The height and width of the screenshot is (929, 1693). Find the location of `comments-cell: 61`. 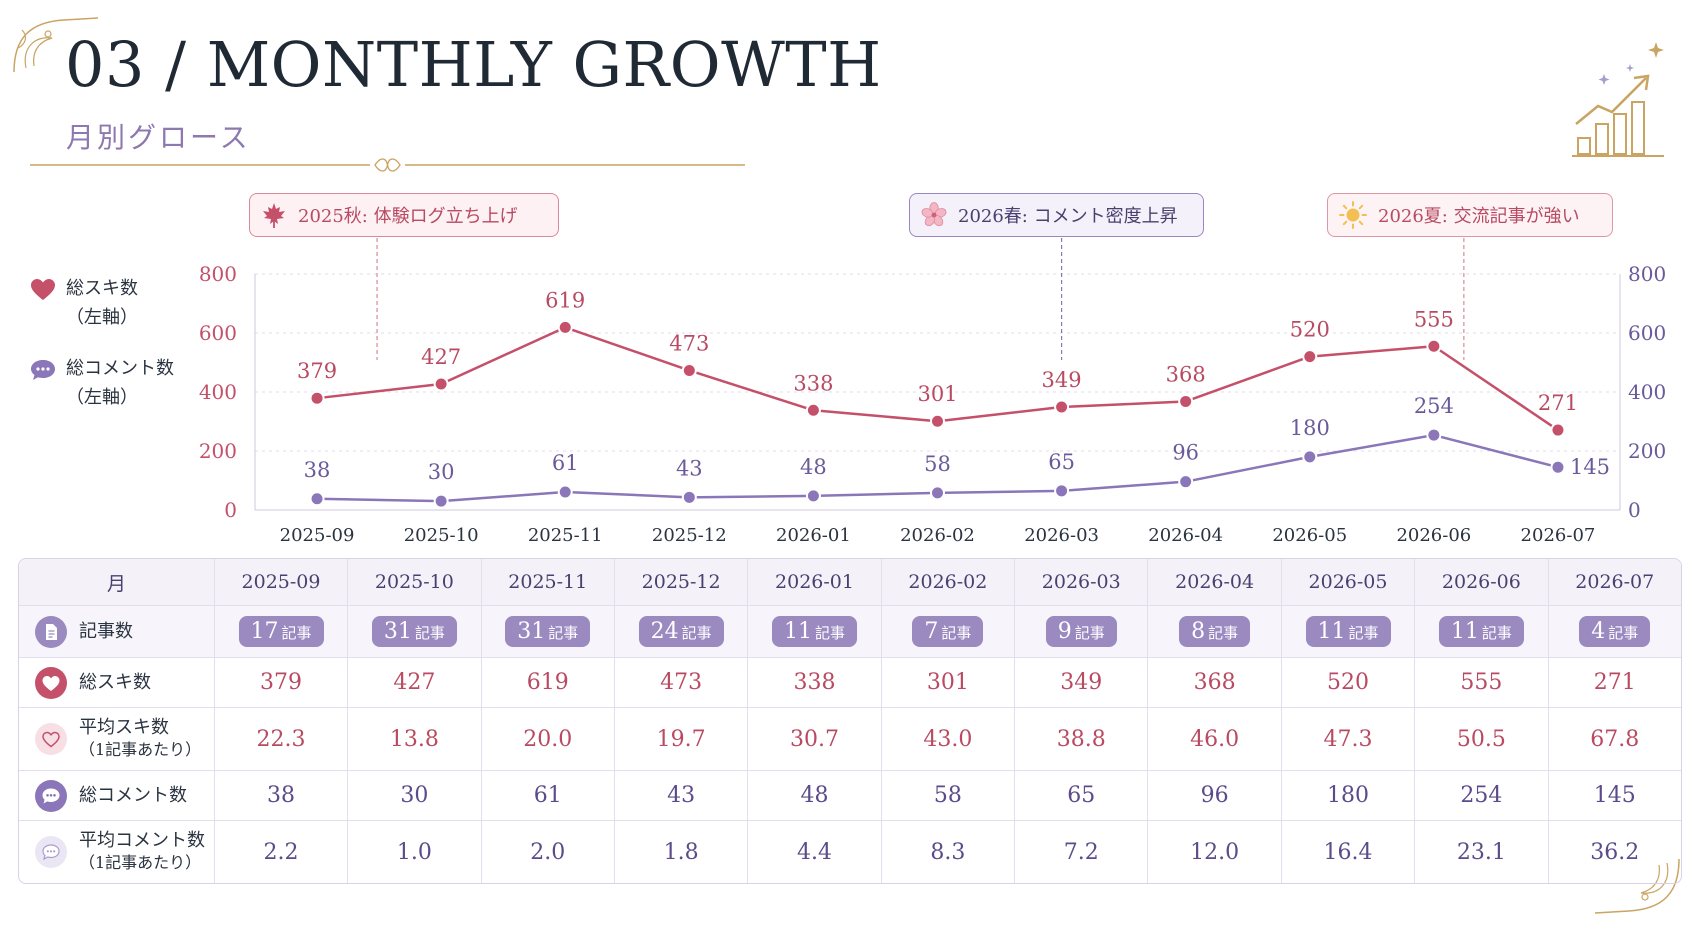

comments-cell: 61 is located at coordinates (547, 795).